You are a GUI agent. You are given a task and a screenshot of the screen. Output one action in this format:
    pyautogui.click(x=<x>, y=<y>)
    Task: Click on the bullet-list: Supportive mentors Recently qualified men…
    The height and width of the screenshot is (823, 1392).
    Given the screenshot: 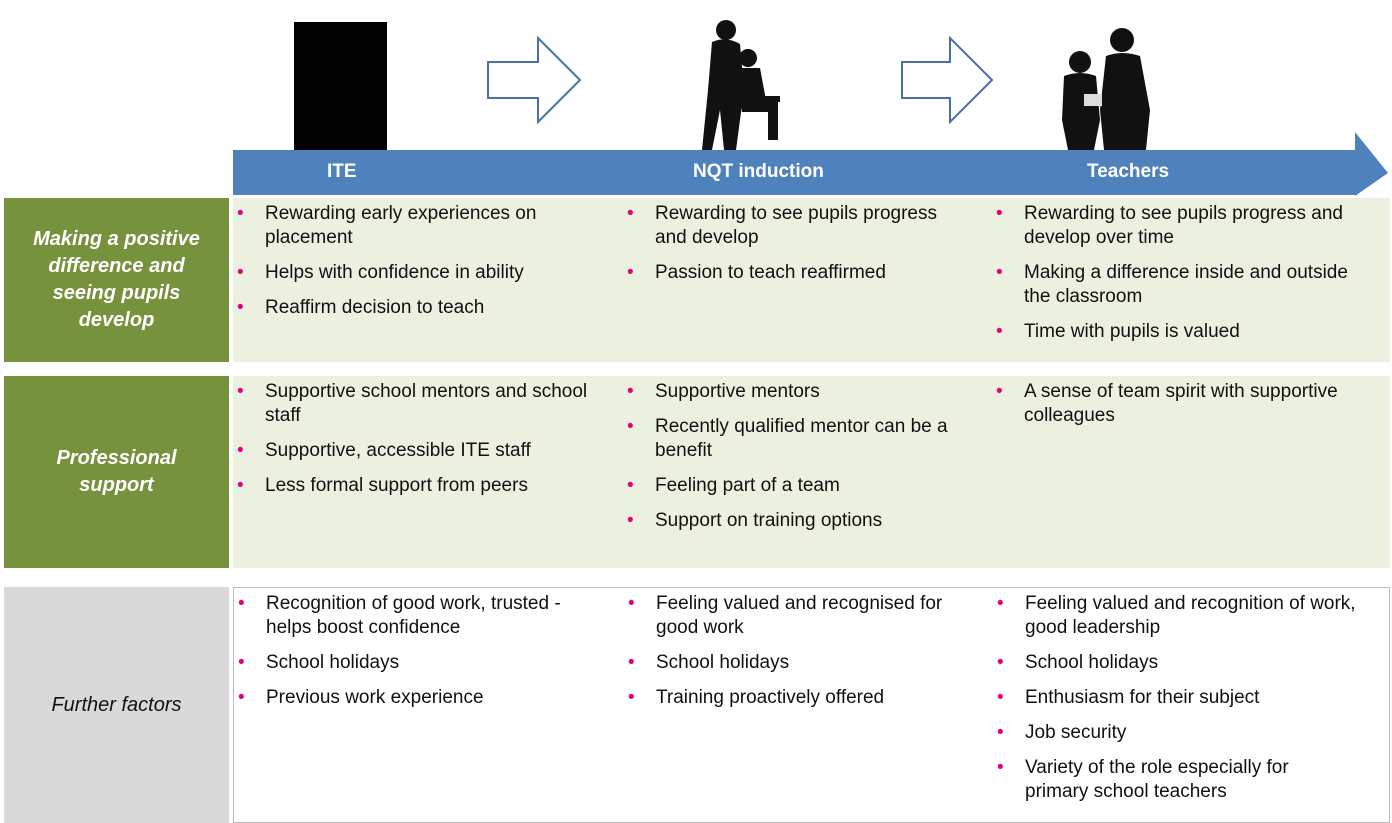 What is the action you would take?
    pyautogui.click(x=797, y=456)
    